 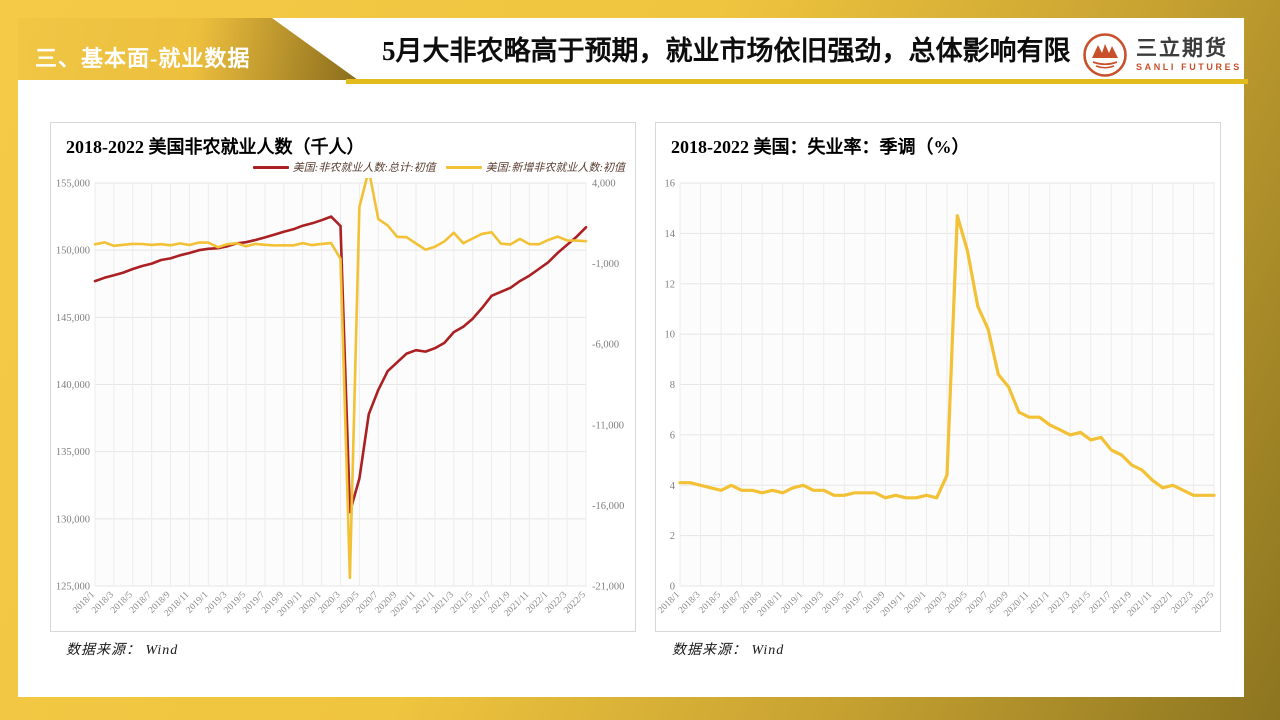 What do you see at coordinates (957, 603) in the screenshot?
I see `svg-text: 2020/5` at bounding box center [957, 603].